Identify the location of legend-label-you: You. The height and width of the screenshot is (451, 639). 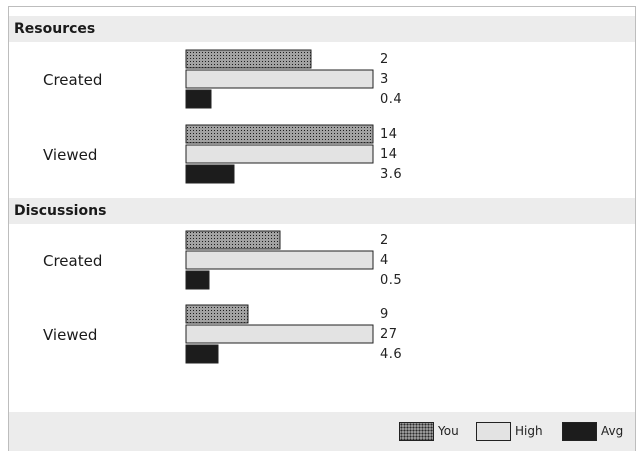
(448, 431).